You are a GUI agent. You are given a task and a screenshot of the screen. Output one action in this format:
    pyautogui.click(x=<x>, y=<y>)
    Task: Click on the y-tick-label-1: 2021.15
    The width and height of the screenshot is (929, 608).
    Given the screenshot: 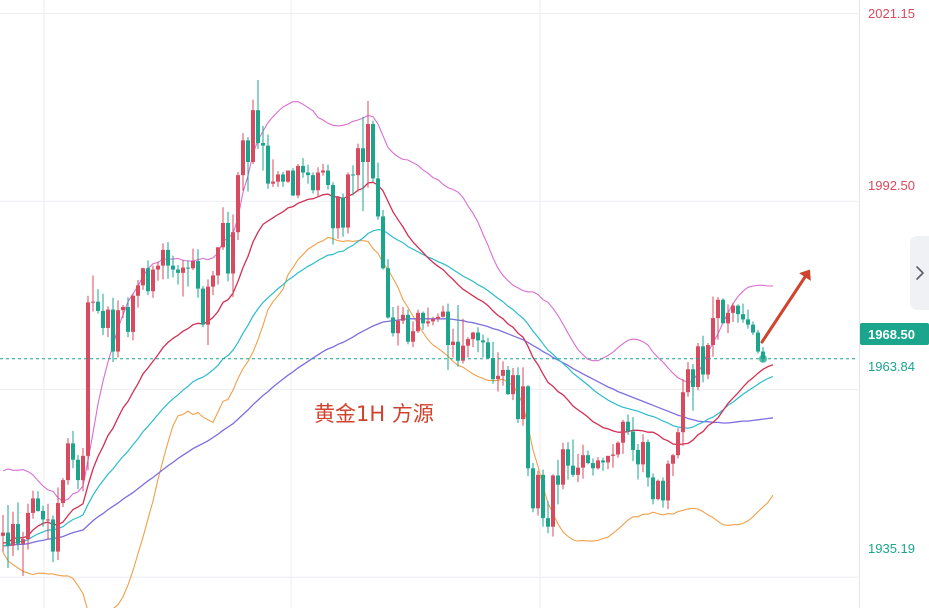 What is the action you would take?
    pyautogui.click(x=891, y=13)
    